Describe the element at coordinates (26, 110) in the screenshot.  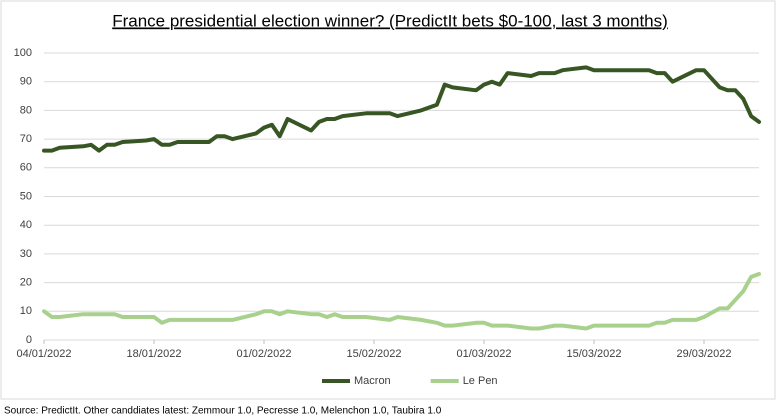
I see `y-tick-label: 80` at that location.